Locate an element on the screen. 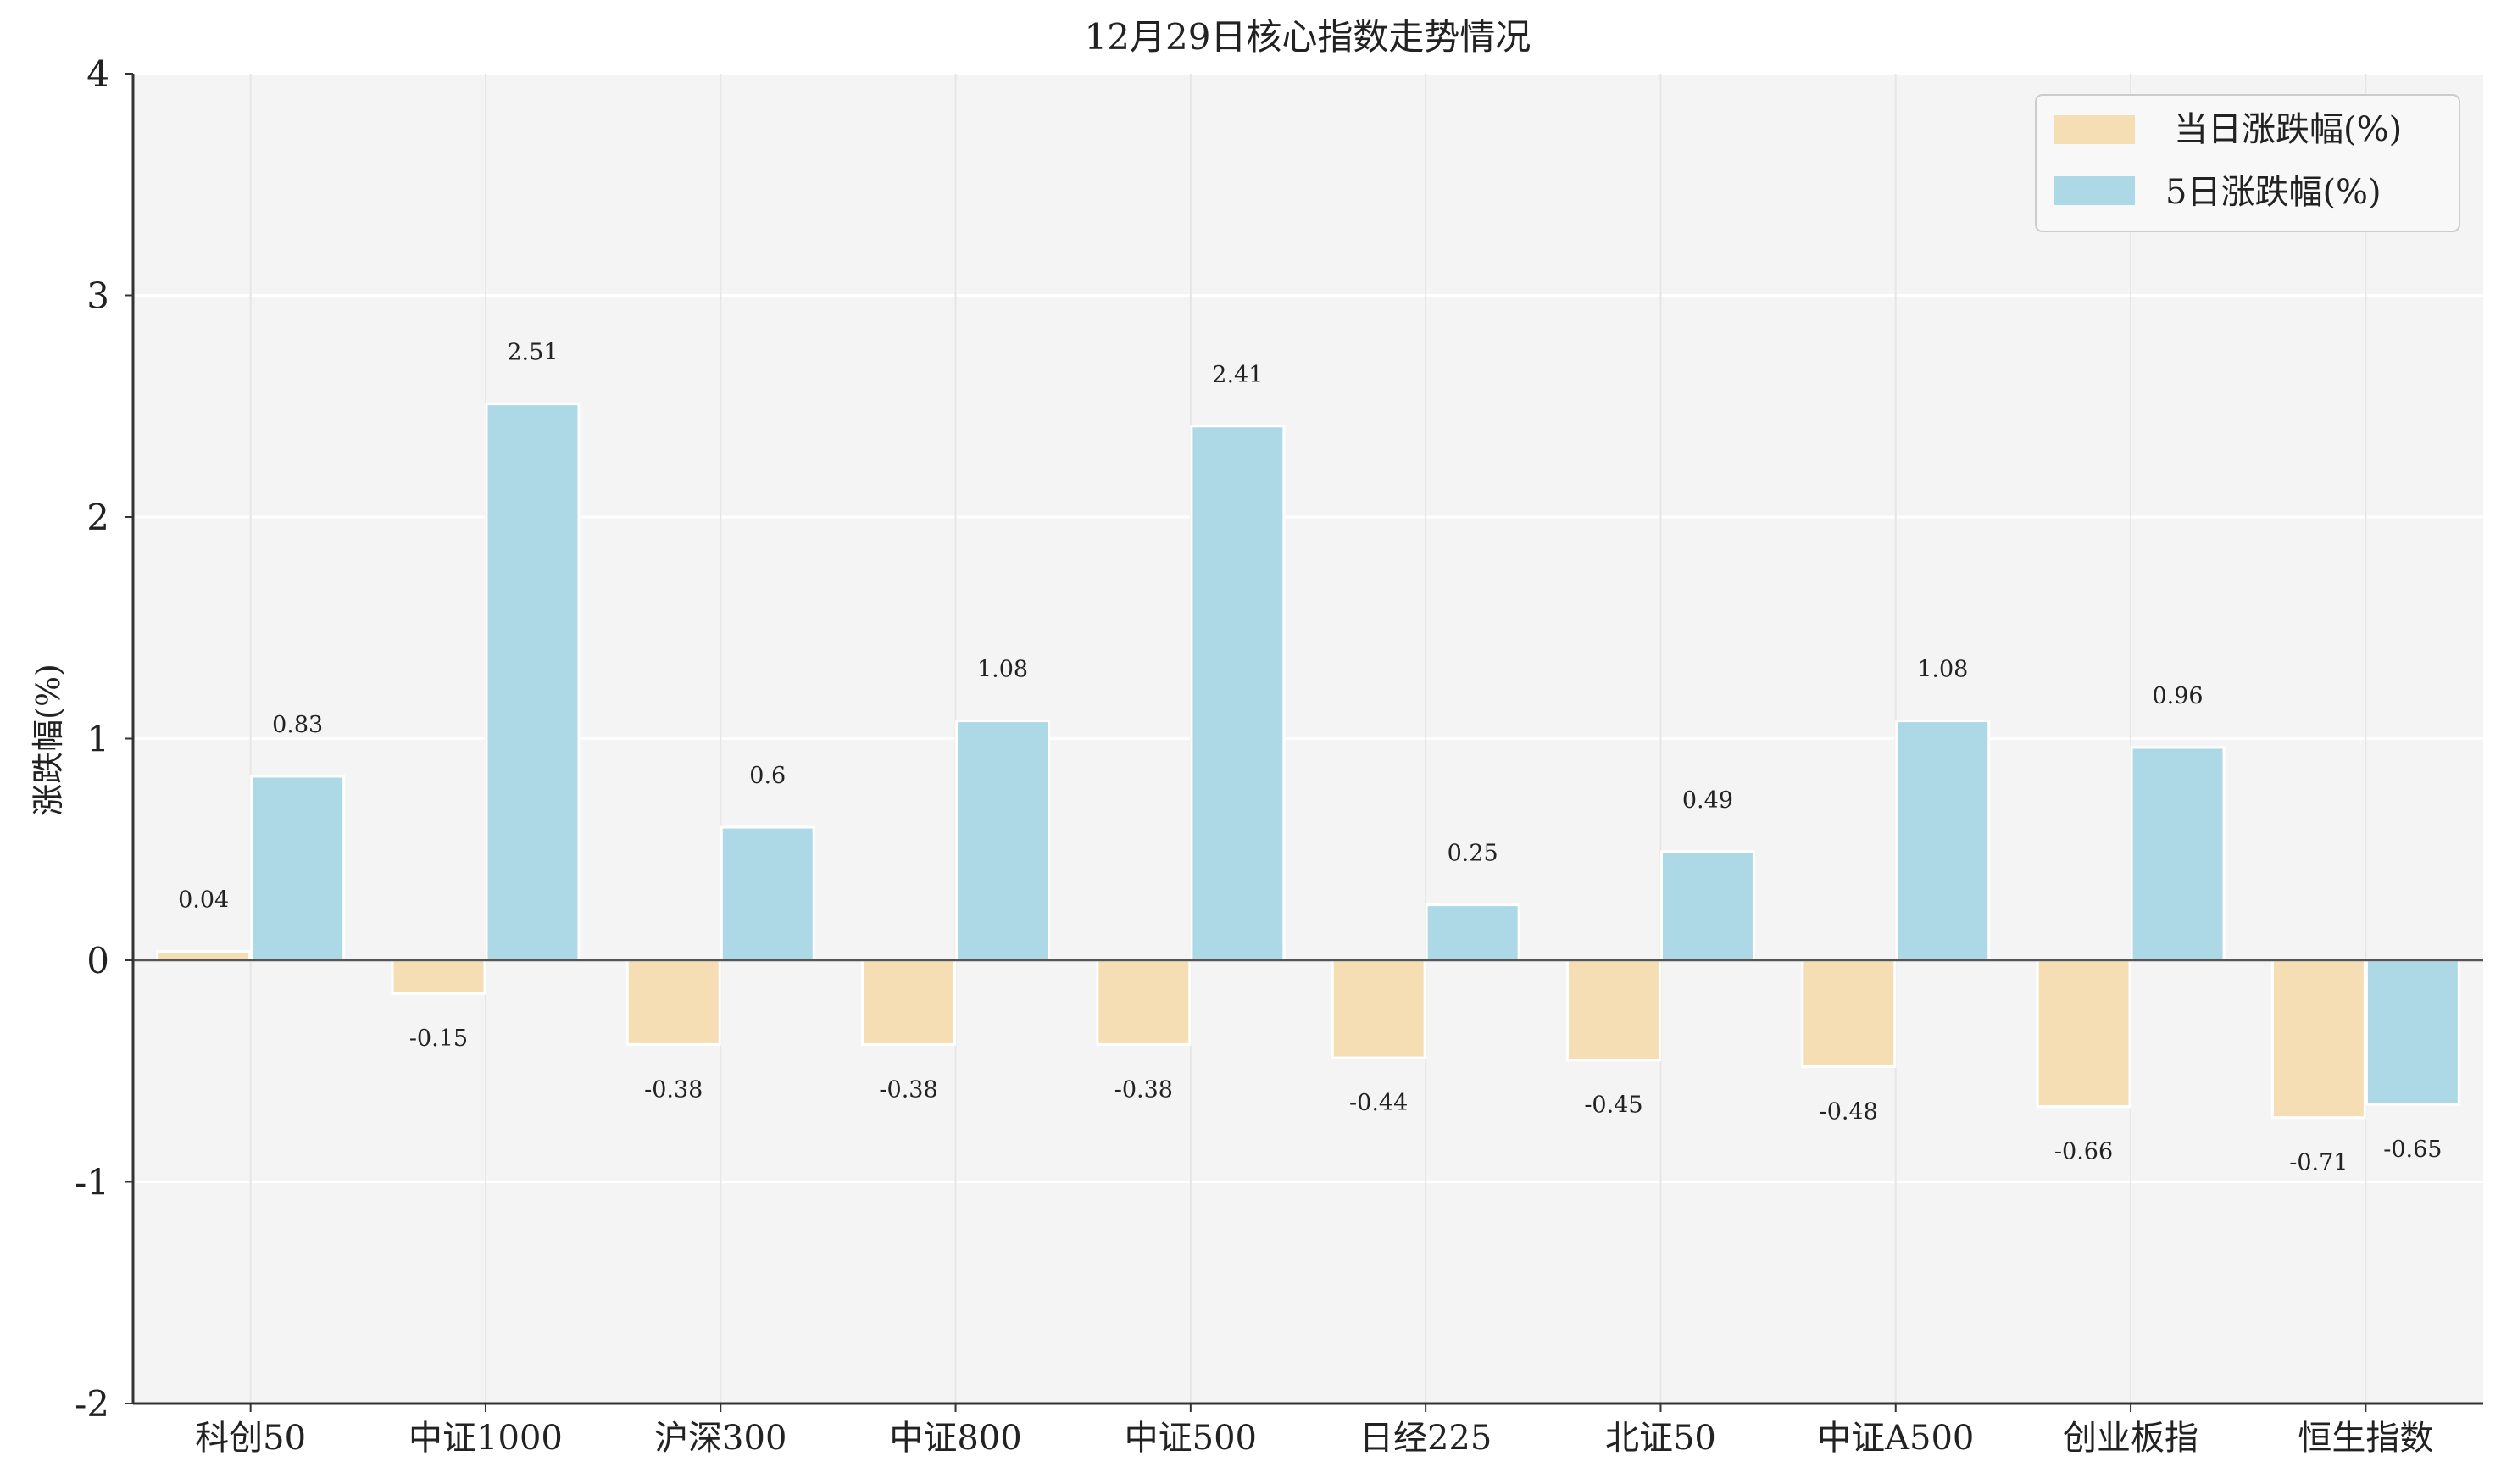 Image resolution: width=2501 pixels, height=1484 pixels. legend-box is located at coordinates (2247, 163).